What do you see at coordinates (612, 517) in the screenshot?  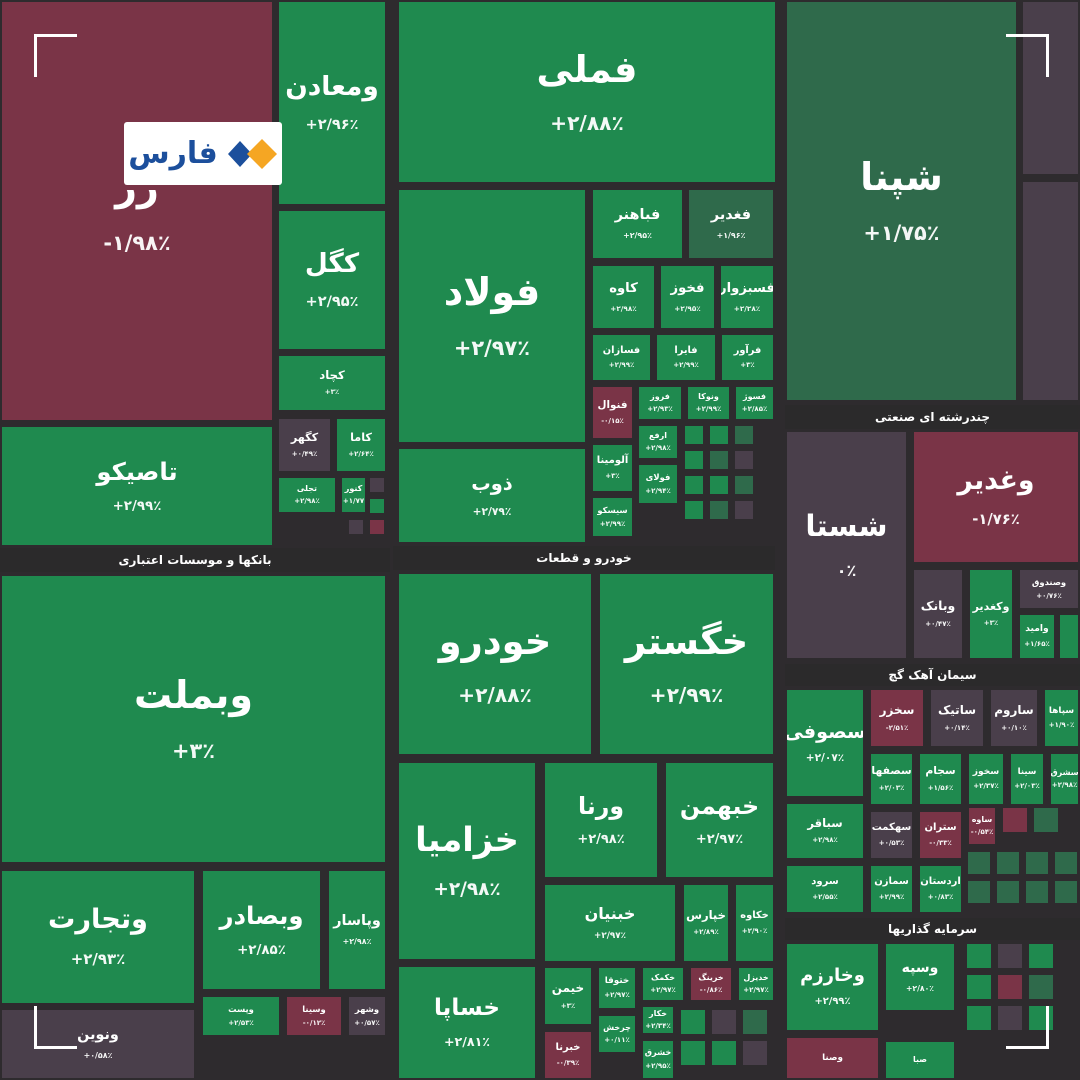 I see `stock-tile: سیسکو +۲/۹۹٪` at bounding box center [612, 517].